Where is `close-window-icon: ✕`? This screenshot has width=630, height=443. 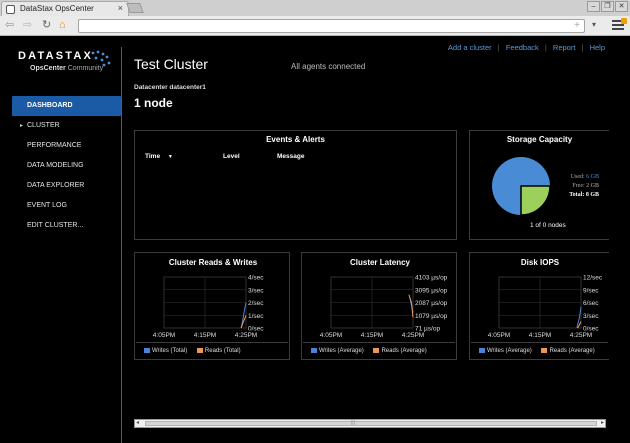
close-window-icon: ✕ is located at coordinates (621, 6).